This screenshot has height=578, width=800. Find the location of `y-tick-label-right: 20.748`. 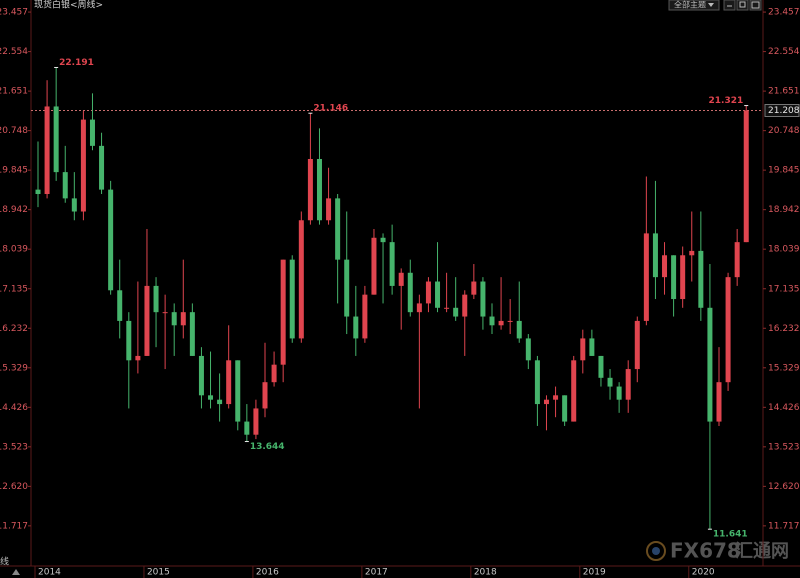

y-tick-label-right: 20.748 is located at coordinates (784, 131).